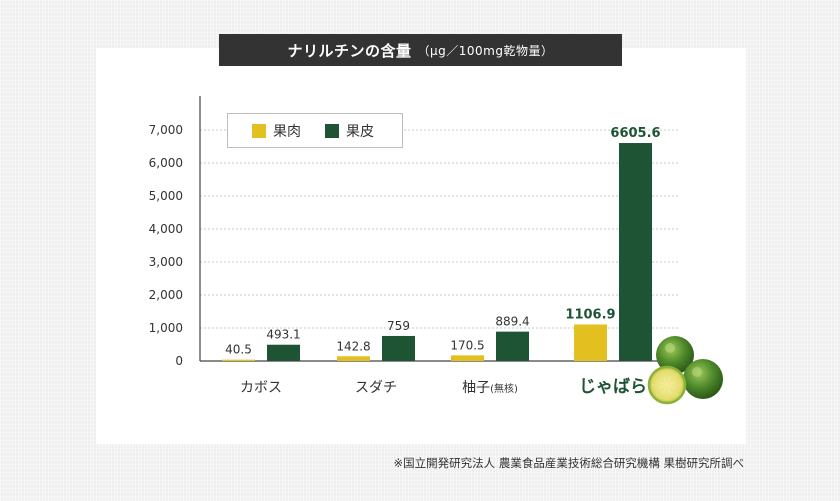 This screenshot has height=501, width=840. I want to click on chart-unit: （μg／100mg乾物量）, so click(485, 50).